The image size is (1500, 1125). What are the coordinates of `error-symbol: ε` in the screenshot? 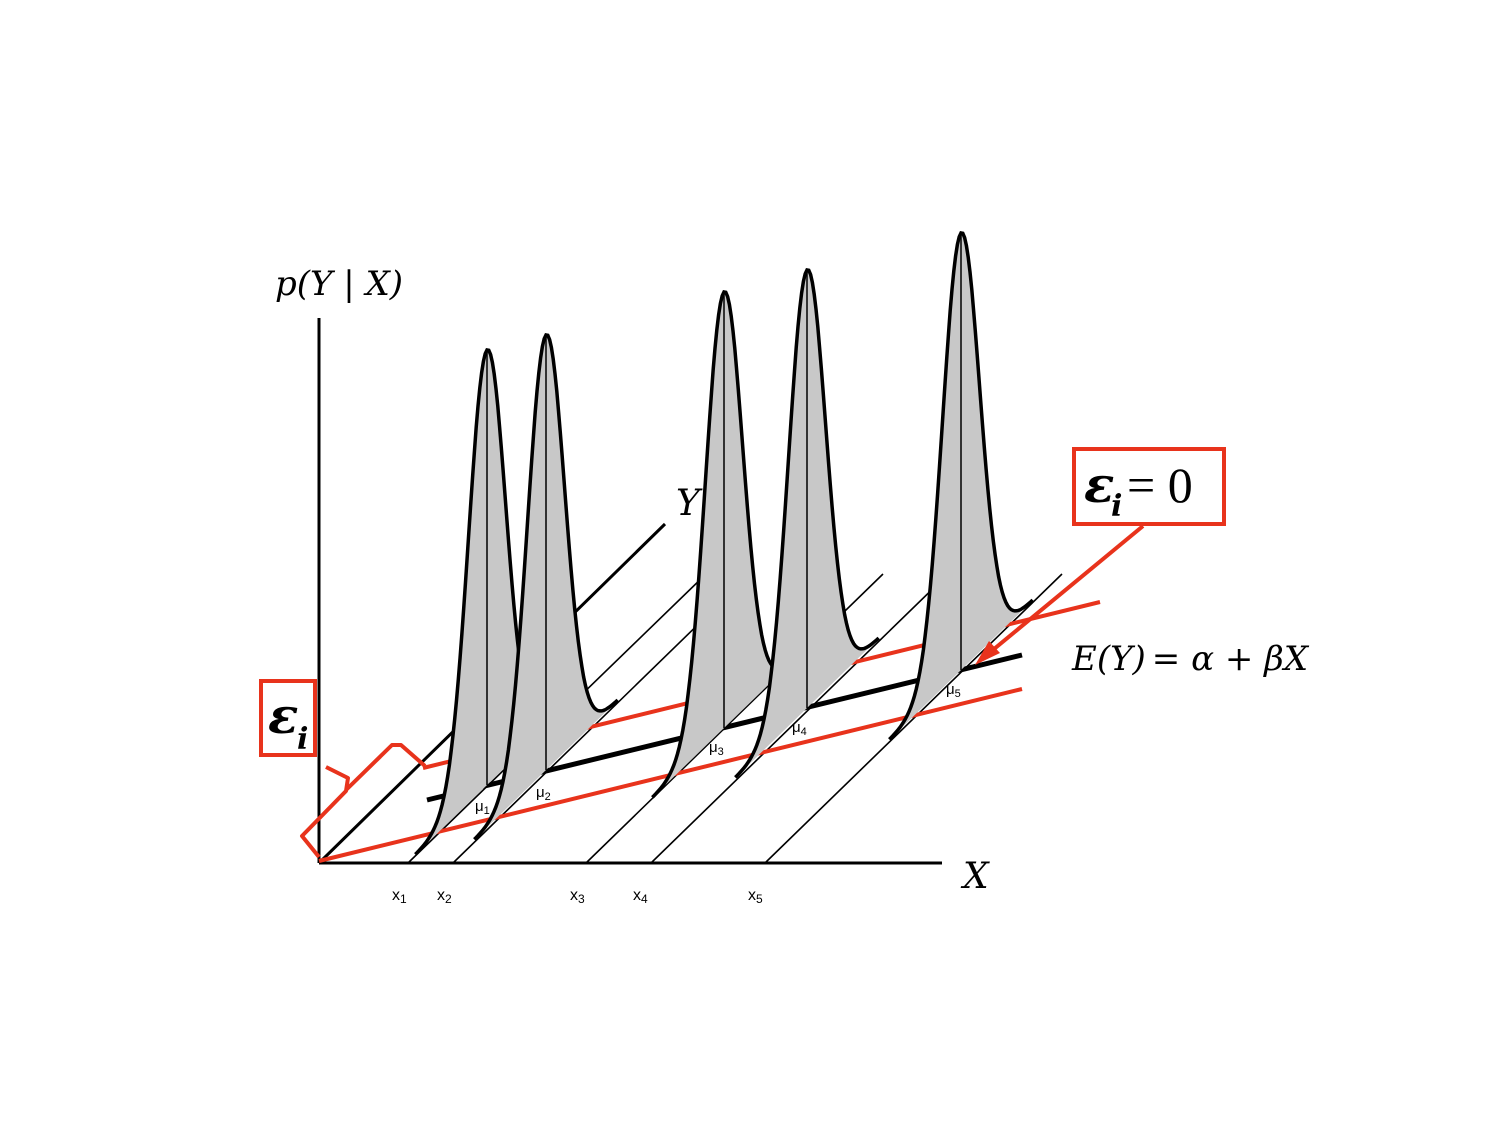 It's located at (283, 715).